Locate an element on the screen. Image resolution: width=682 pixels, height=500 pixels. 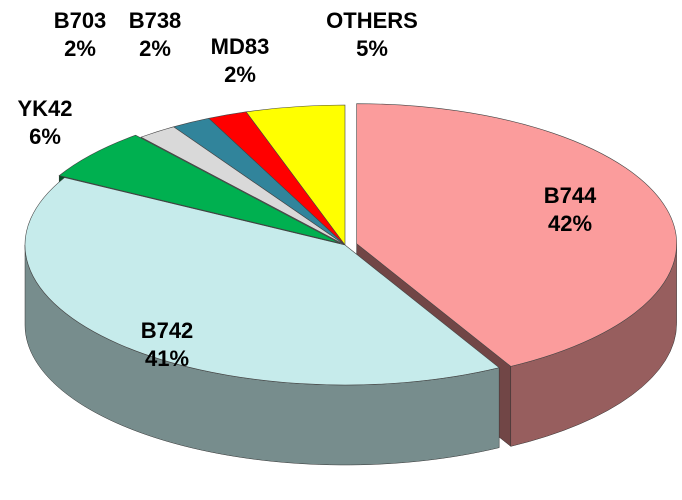
slice-label: B744 is located at coordinates (570, 195).